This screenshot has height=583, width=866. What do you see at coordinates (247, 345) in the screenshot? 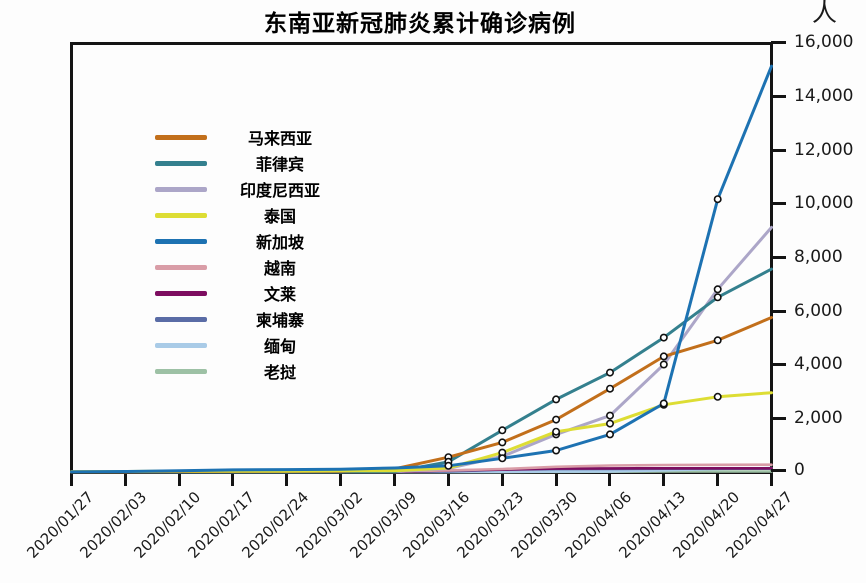
I see `legend-item: 缅甸` at bounding box center [247, 345].